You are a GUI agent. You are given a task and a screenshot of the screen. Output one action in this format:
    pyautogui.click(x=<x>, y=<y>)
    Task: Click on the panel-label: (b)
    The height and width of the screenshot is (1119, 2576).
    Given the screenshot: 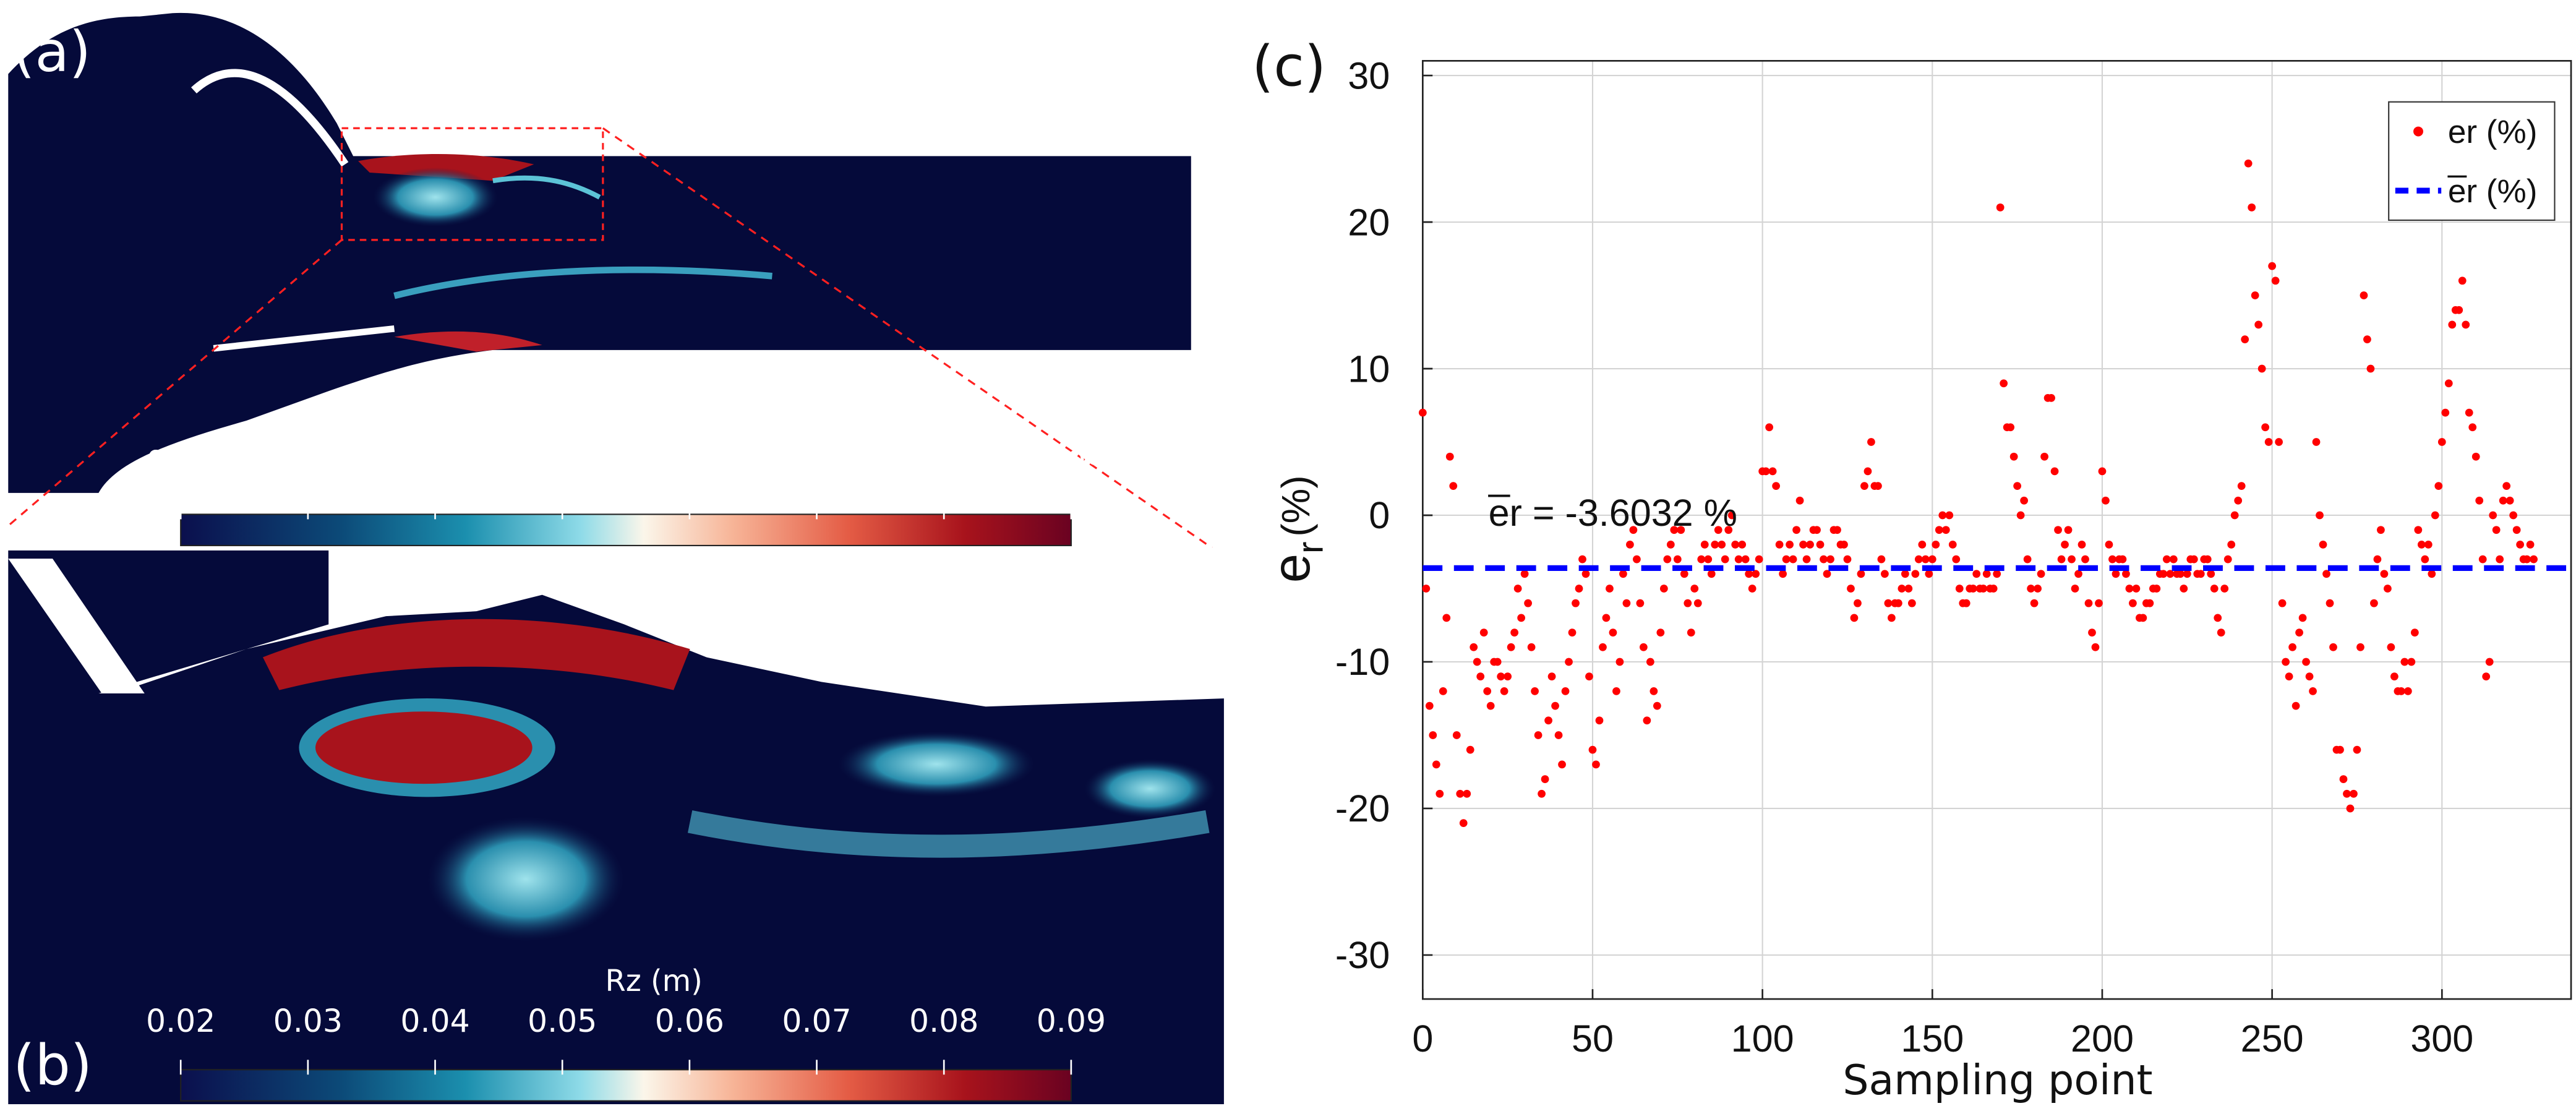 What is the action you would take?
    pyautogui.click(x=52, y=1065)
    